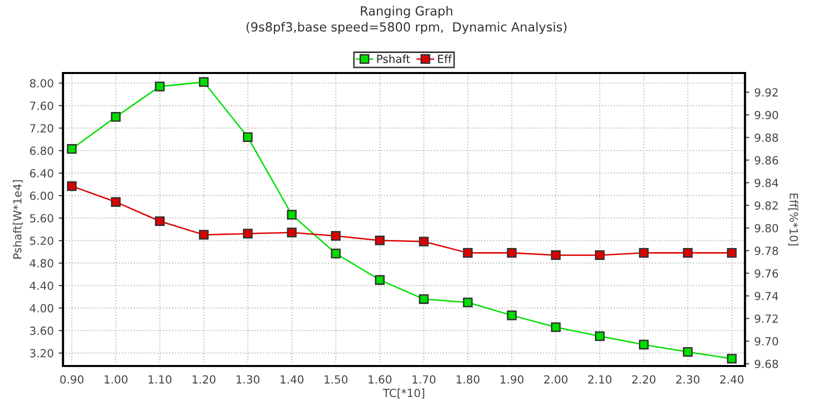 This screenshot has width=813, height=408. What do you see at coordinates (42, 263) in the screenshot?
I see `y-tick-label: 4.80` at bounding box center [42, 263].